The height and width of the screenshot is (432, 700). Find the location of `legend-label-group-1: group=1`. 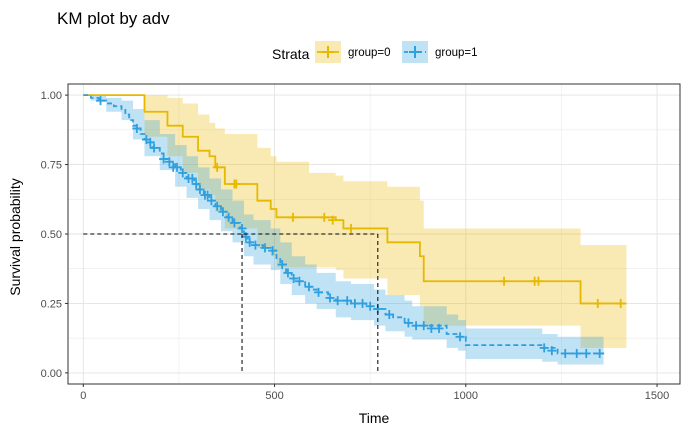

legend-label-group-1: group=1 is located at coordinates (456, 53).